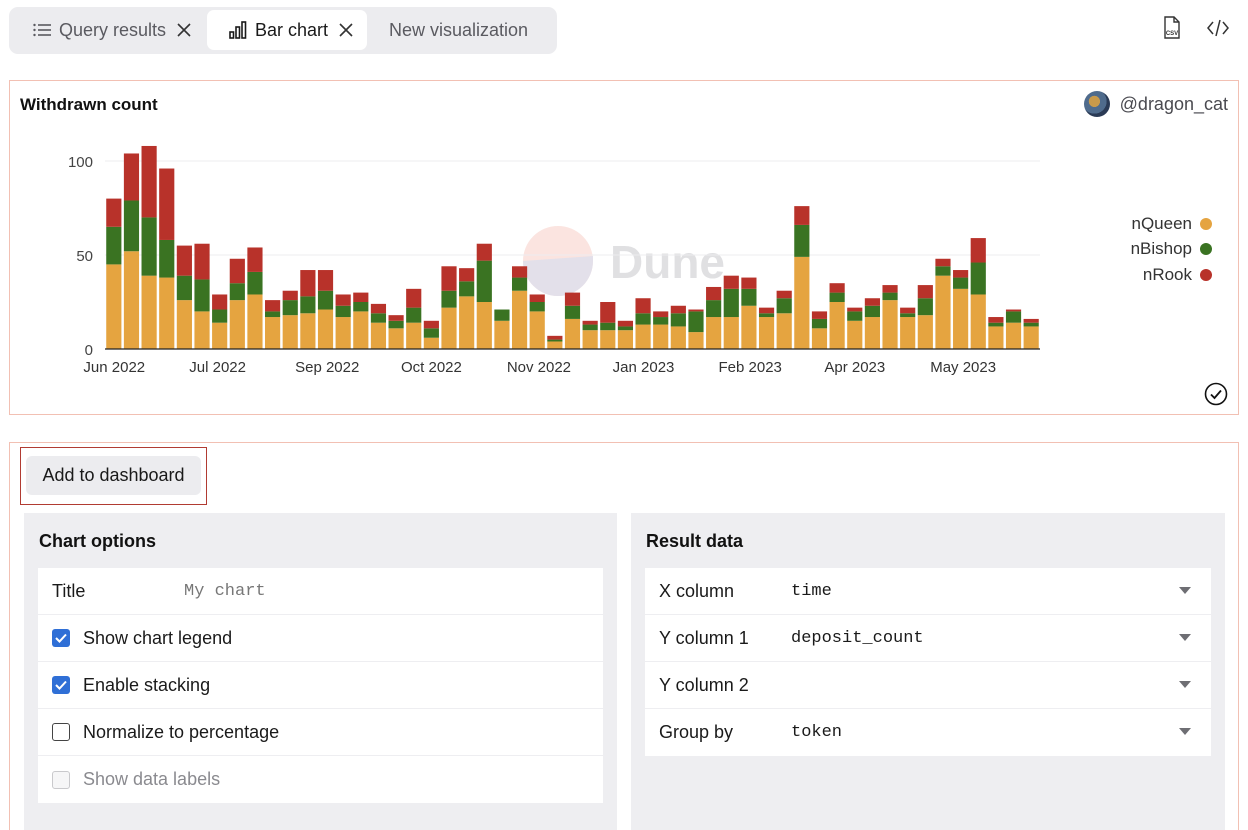 The width and height of the screenshot is (1248, 830). I want to click on title-row: Title My chart, so click(320, 591).